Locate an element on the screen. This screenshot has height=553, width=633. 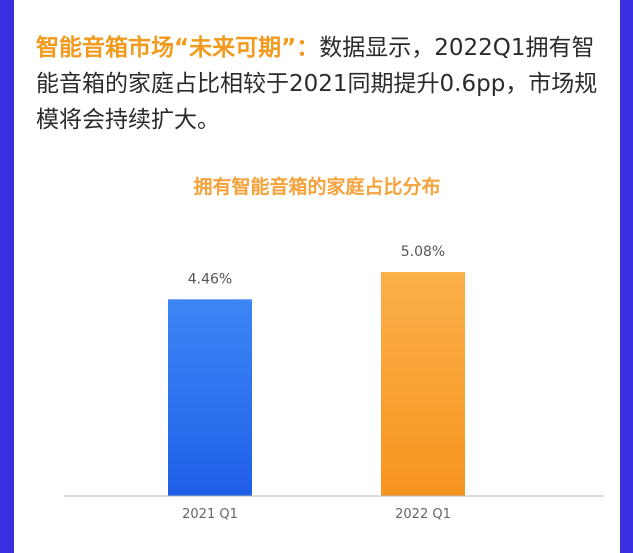
chart-title: 拥有智能音箱的家庭占比分布 is located at coordinates (317, 187).